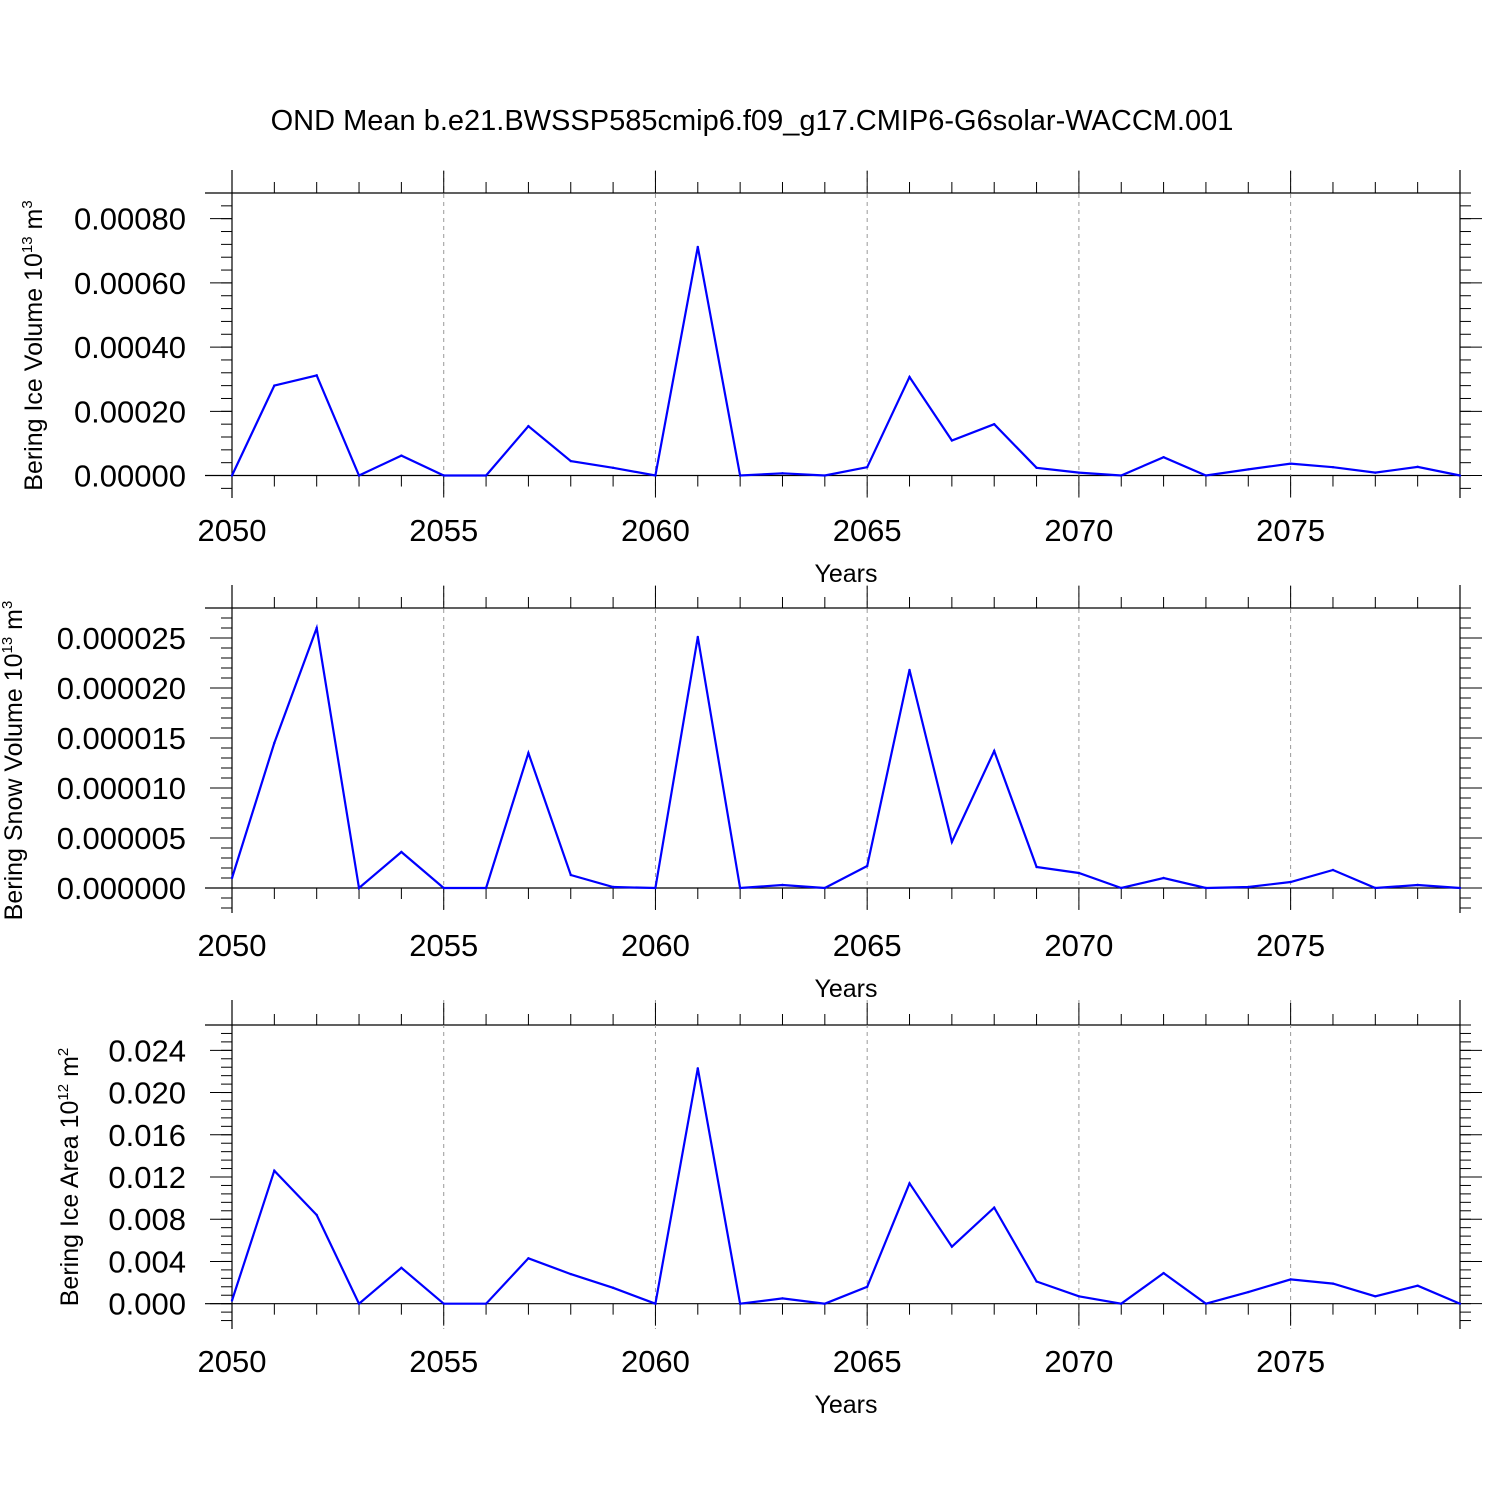 Image resolution: width=1500 pixels, height=1500 pixels. I want to click on y-tick-label: 0.00020, so click(130, 411).